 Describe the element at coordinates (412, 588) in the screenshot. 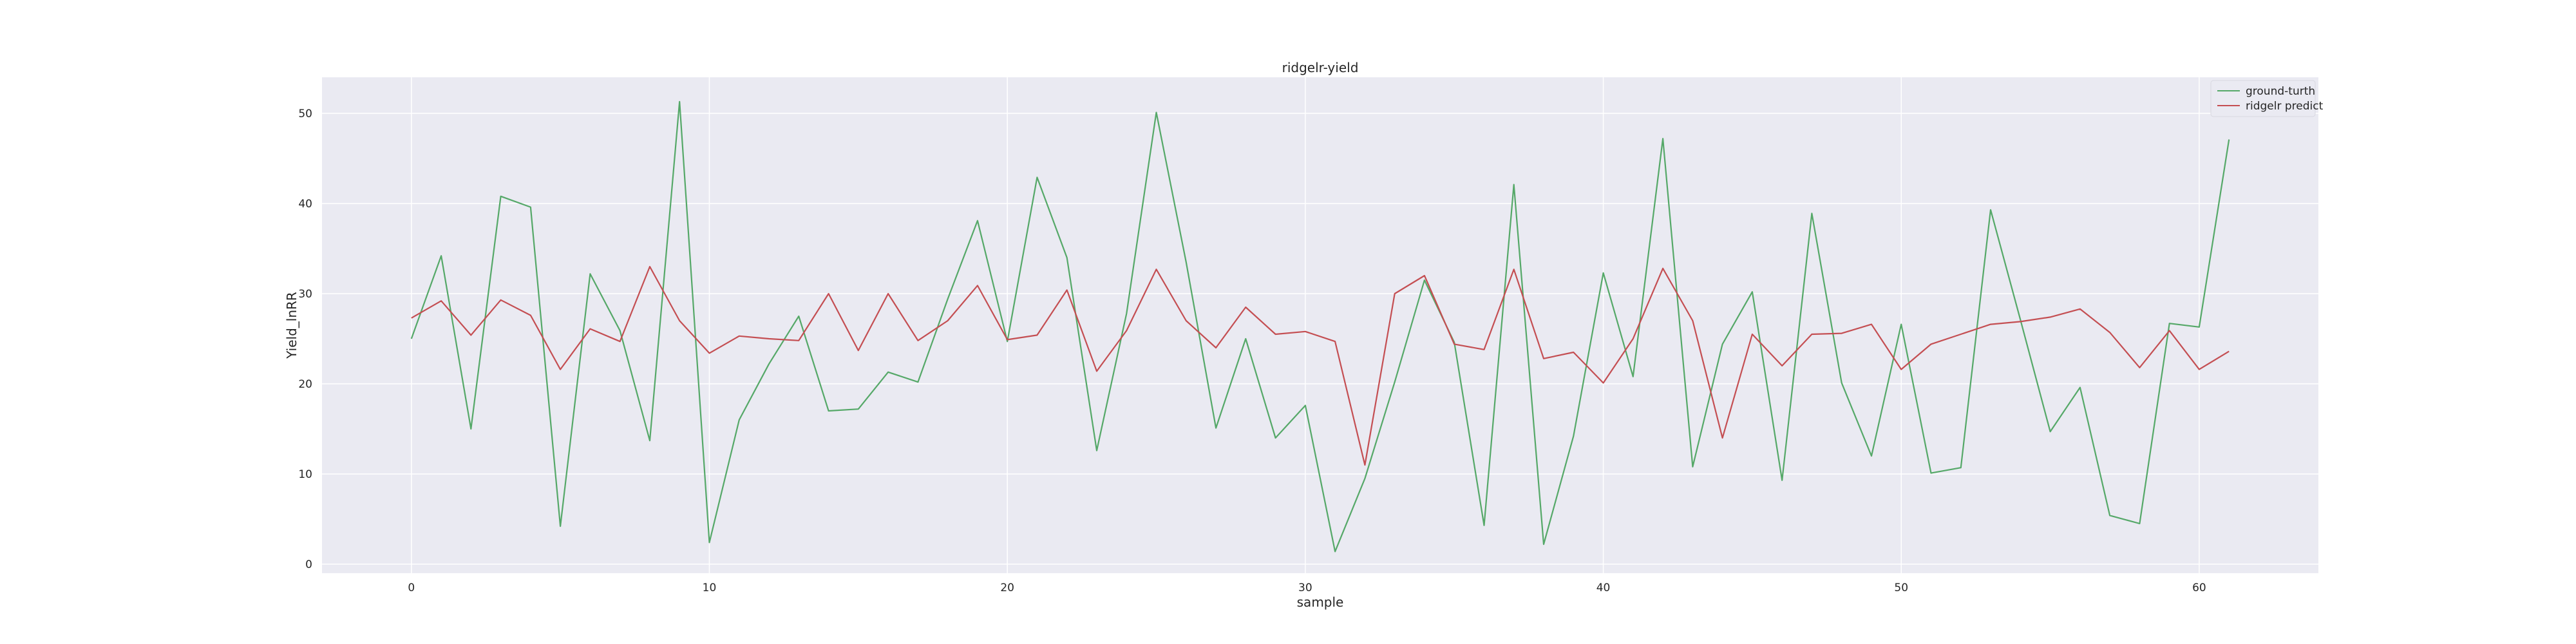

I see `x-tick-label: 0` at that location.